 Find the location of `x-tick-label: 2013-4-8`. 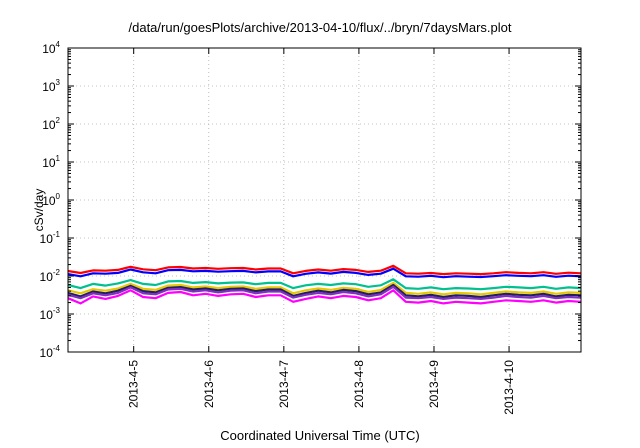

x-tick-label: 2013-4-8 is located at coordinates (359, 384).